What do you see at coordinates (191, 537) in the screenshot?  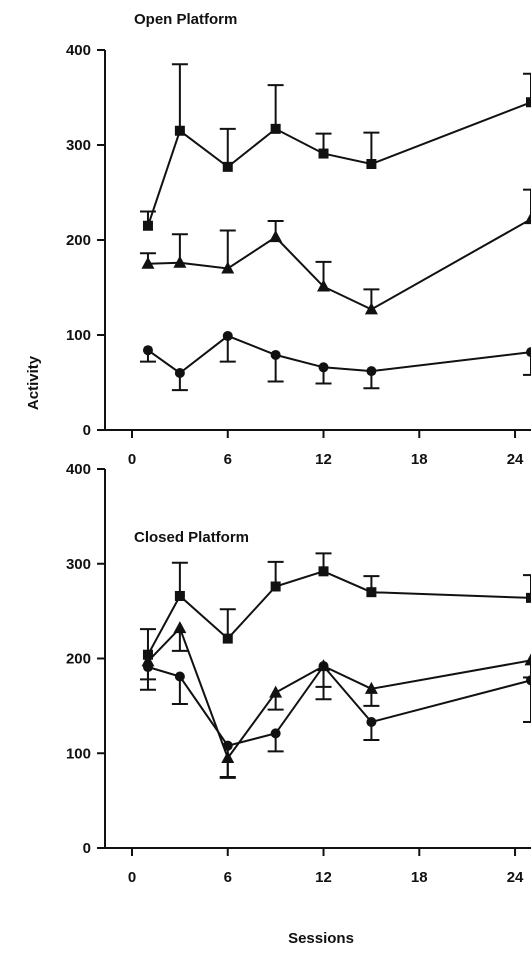 I see `panel-title: Closed Platform` at bounding box center [191, 537].